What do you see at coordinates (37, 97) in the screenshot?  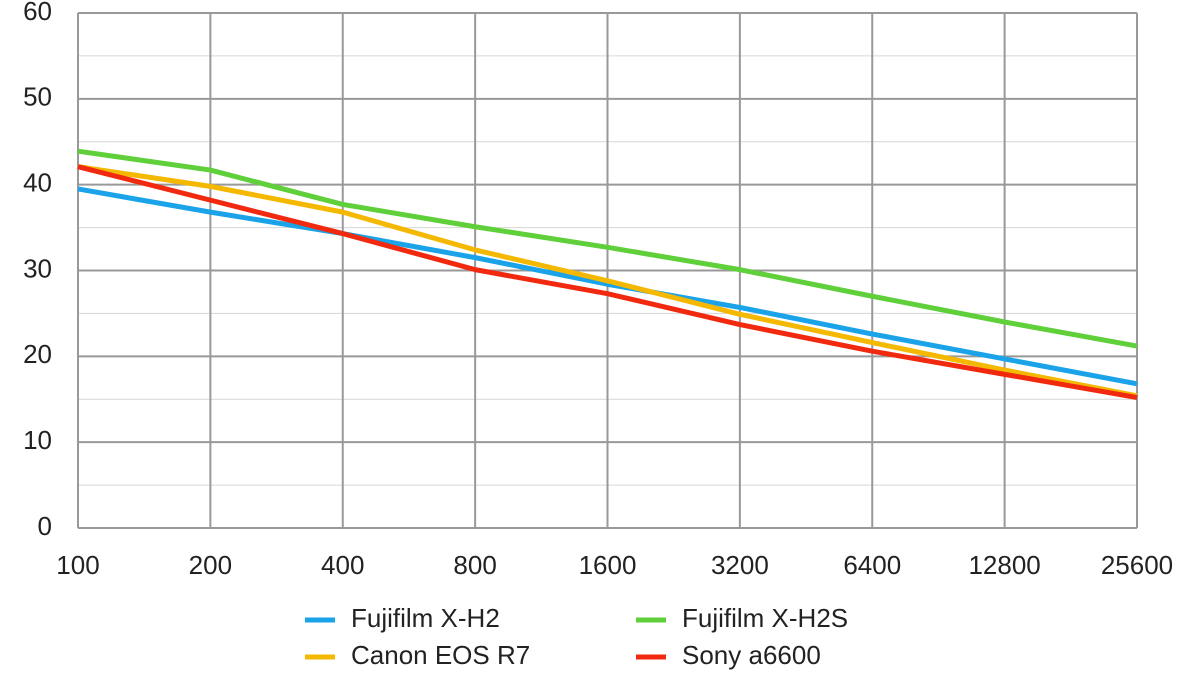 I see `y-tick-label: 50` at bounding box center [37, 97].